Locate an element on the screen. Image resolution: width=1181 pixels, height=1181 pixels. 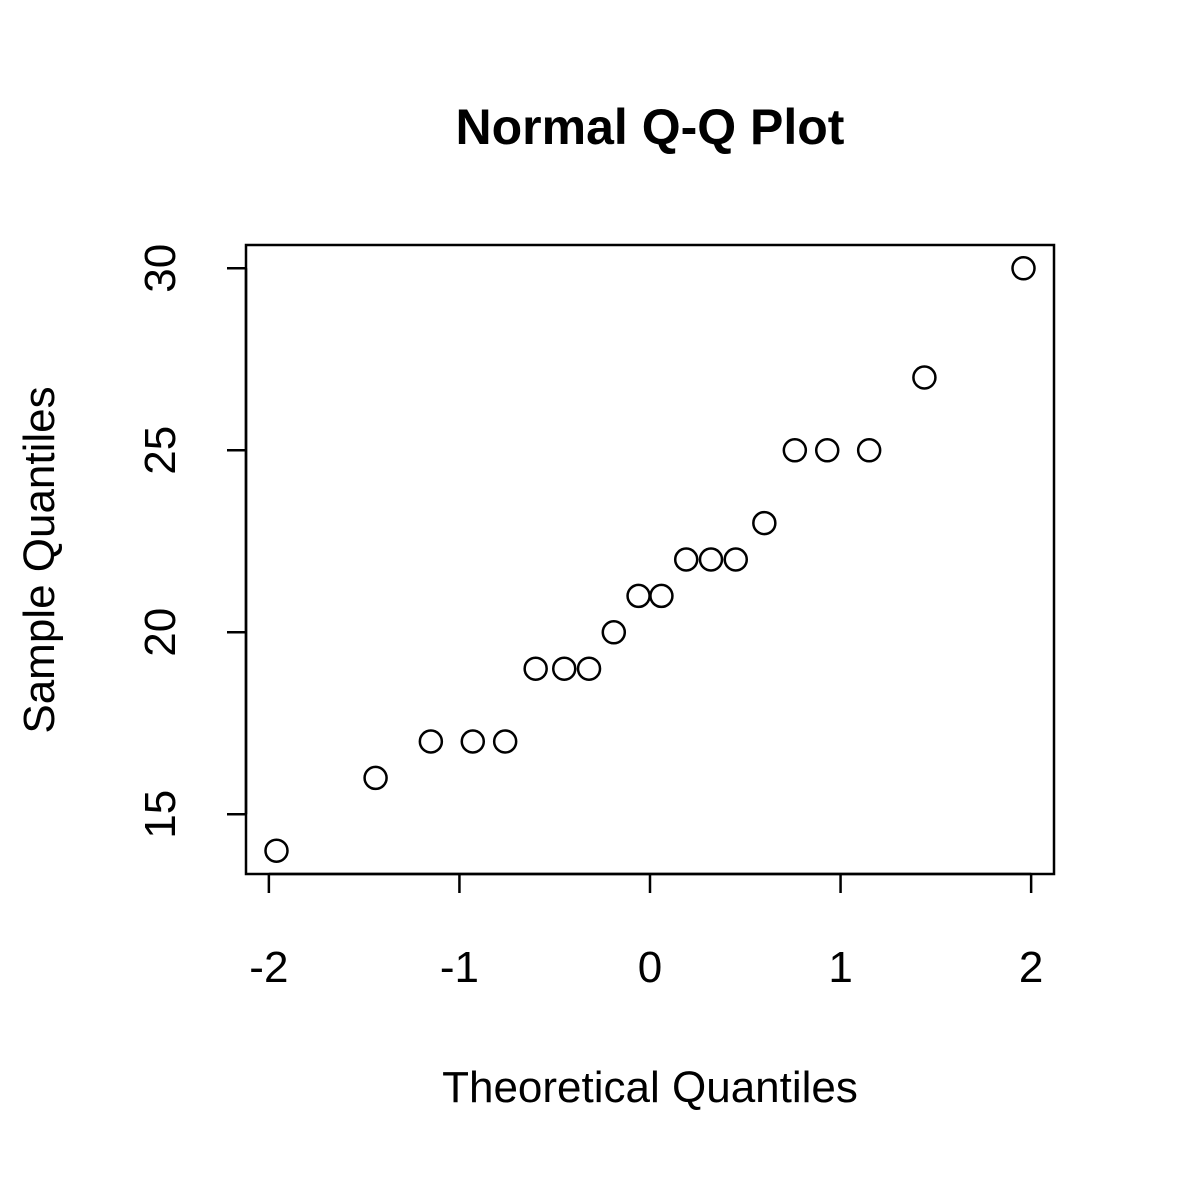
y-axis-label: Sample Quantiles is located at coordinates (39, 559).